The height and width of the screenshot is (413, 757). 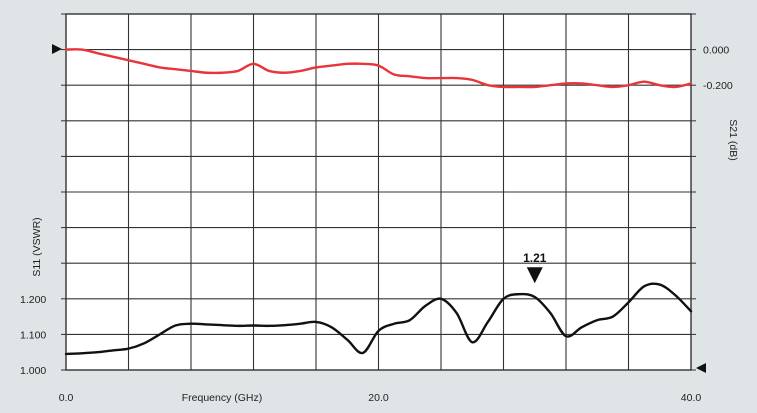 I want to click on s21-series-line, so click(x=378, y=68).